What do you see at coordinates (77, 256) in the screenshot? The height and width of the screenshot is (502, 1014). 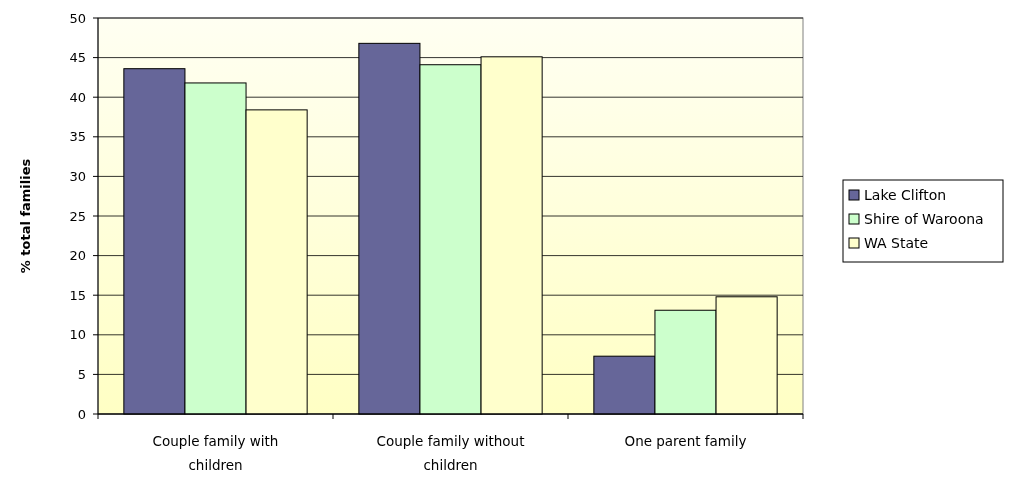 I see `y-tick-label: 20` at bounding box center [77, 256].